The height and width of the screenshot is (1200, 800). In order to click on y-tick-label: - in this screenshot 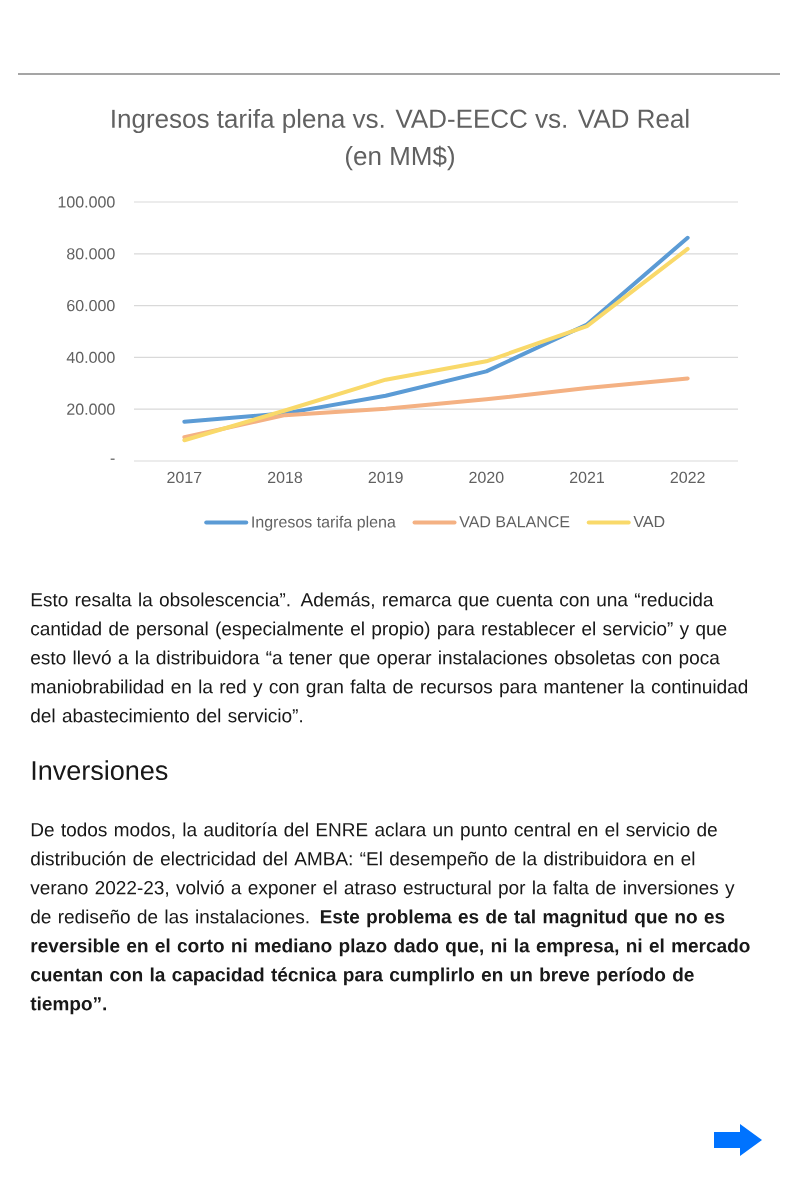, I will do `click(112, 459)`.